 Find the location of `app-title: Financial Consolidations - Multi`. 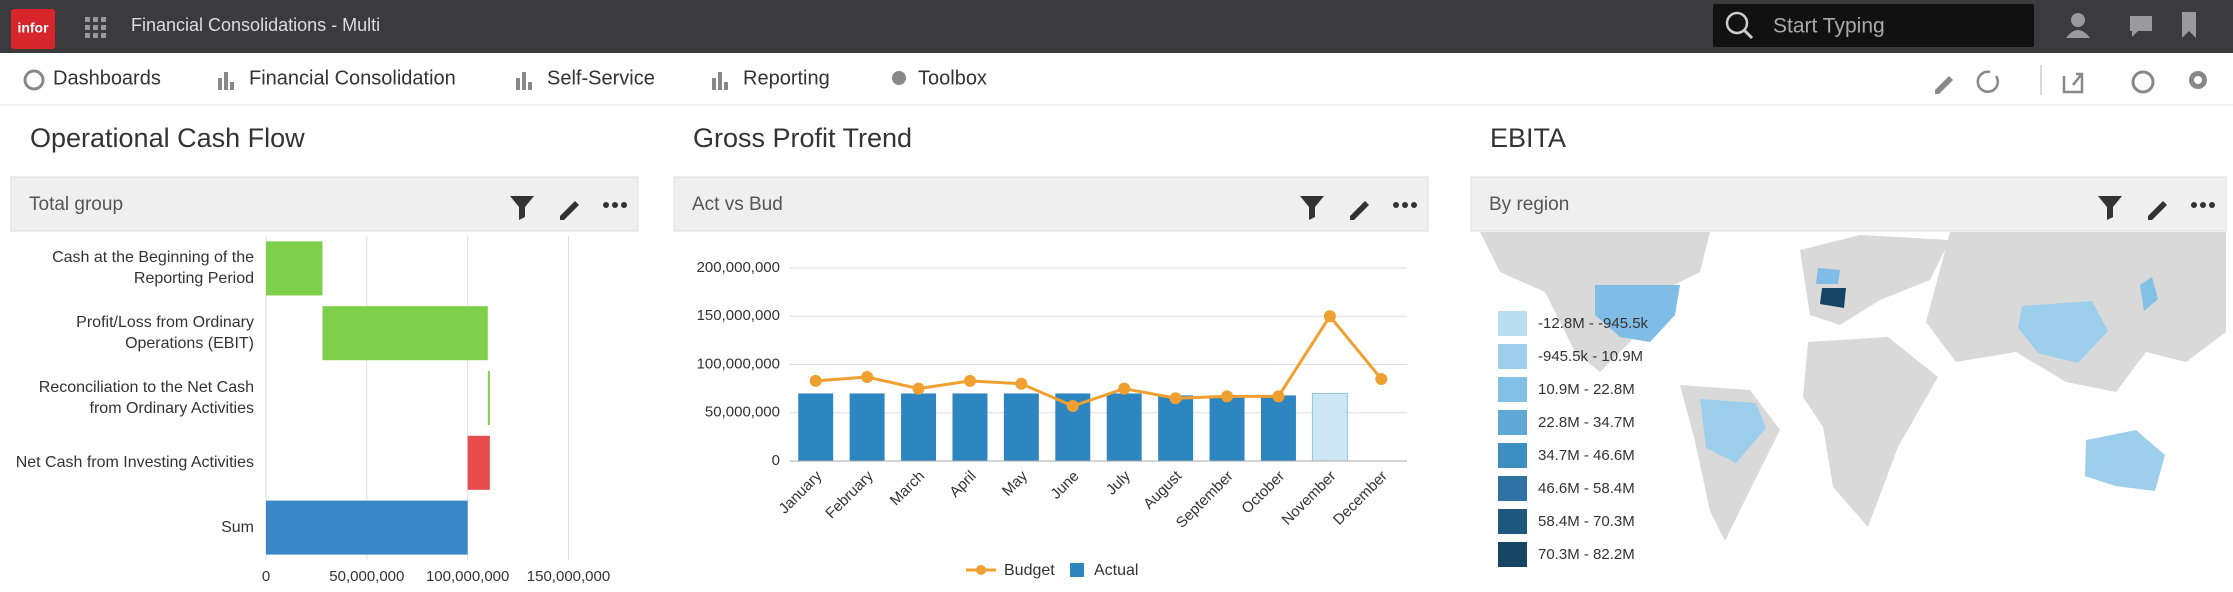

app-title: Financial Consolidations - Multi is located at coordinates (255, 25).